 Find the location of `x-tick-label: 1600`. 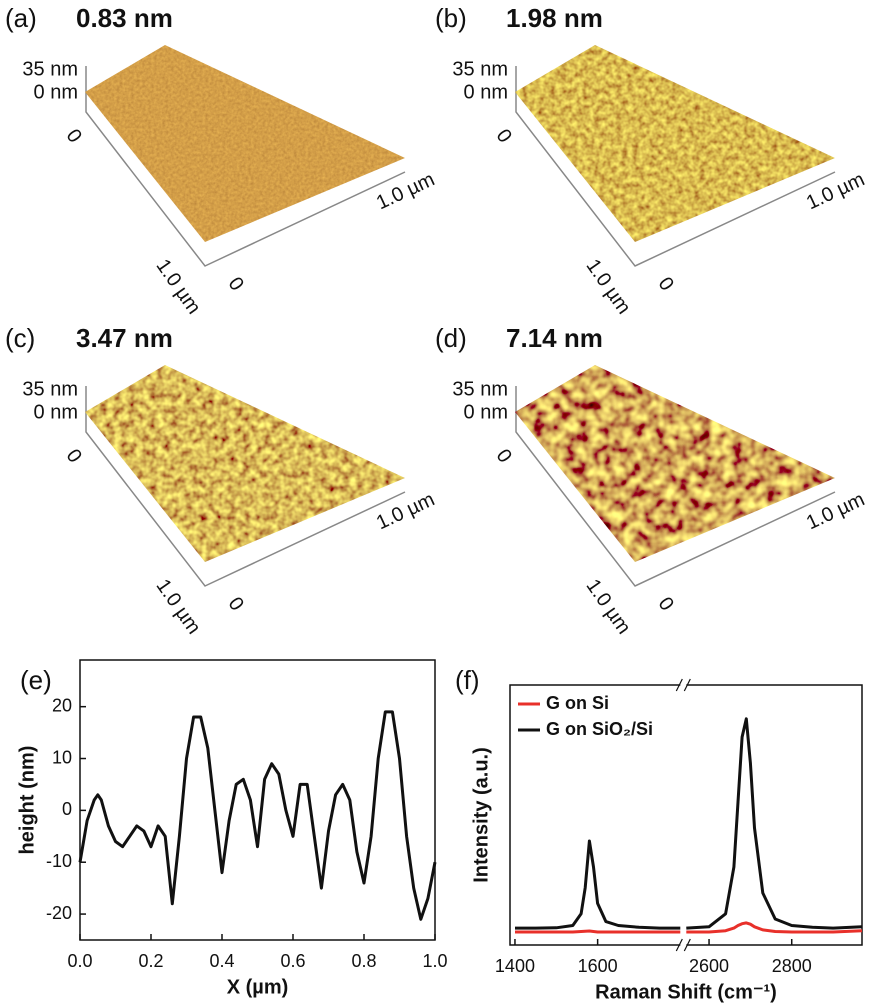

x-tick-label: 1600 is located at coordinates (598, 966).